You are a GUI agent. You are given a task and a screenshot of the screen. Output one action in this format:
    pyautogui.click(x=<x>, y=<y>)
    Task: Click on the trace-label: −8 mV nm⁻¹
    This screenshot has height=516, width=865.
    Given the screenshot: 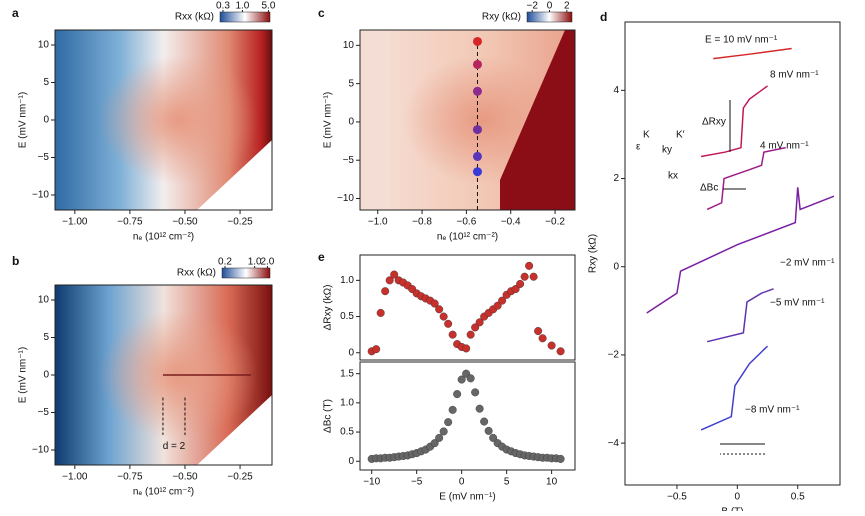 What is the action you would take?
    pyautogui.click(x=772, y=410)
    